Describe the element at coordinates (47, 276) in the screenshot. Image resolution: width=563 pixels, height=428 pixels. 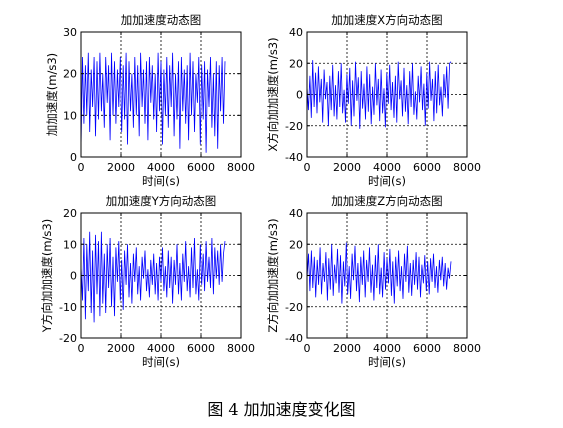
I see `y-axis-label: Y方向加加速度(m/s3)` at that location.